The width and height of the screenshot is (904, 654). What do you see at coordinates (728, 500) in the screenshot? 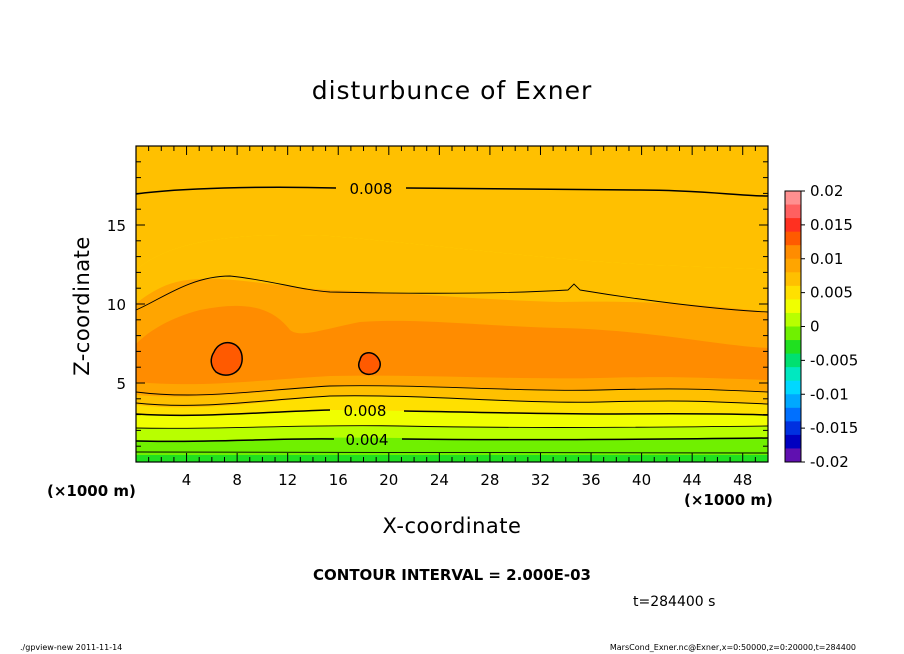
I see `x-axis-unit: (×1000 m)` at bounding box center [728, 500].